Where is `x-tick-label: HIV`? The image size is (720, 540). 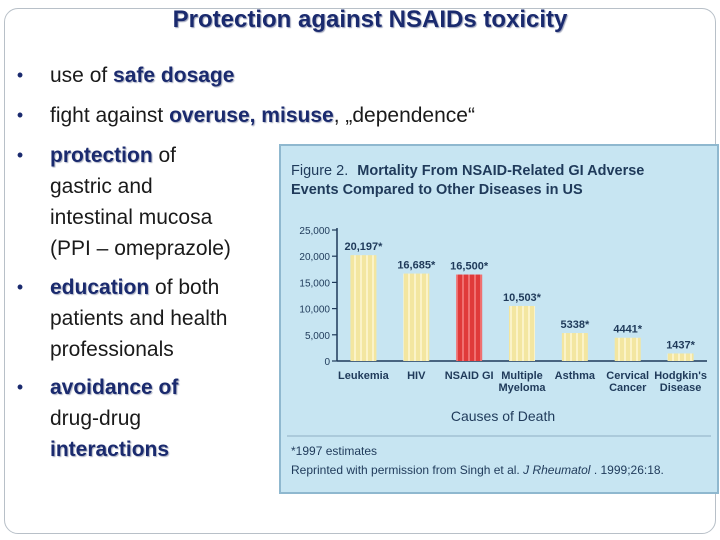 x-tick-label: HIV is located at coordinates (416, 376).